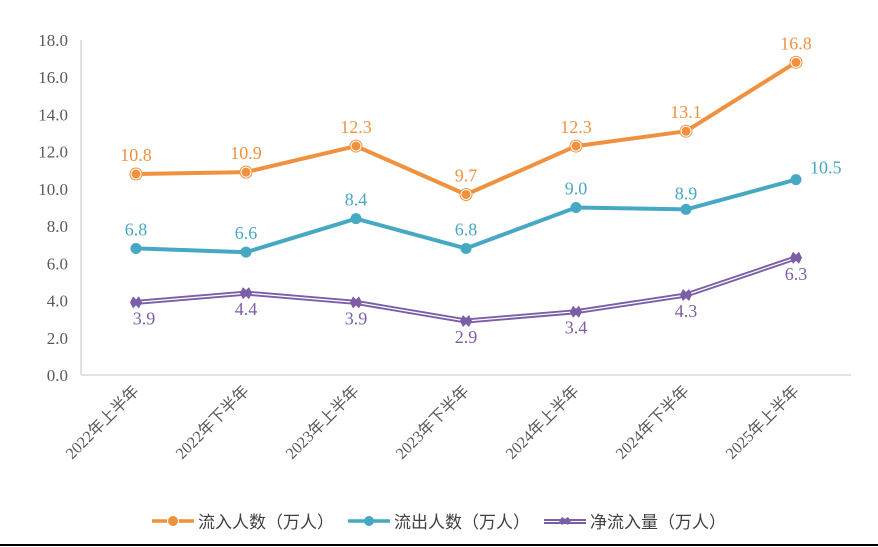  What do you see at coordinates (658, 522) in the screenshot?
I see `legend-label-net: 净流入量（万人）` at bounding box center [658, 522].